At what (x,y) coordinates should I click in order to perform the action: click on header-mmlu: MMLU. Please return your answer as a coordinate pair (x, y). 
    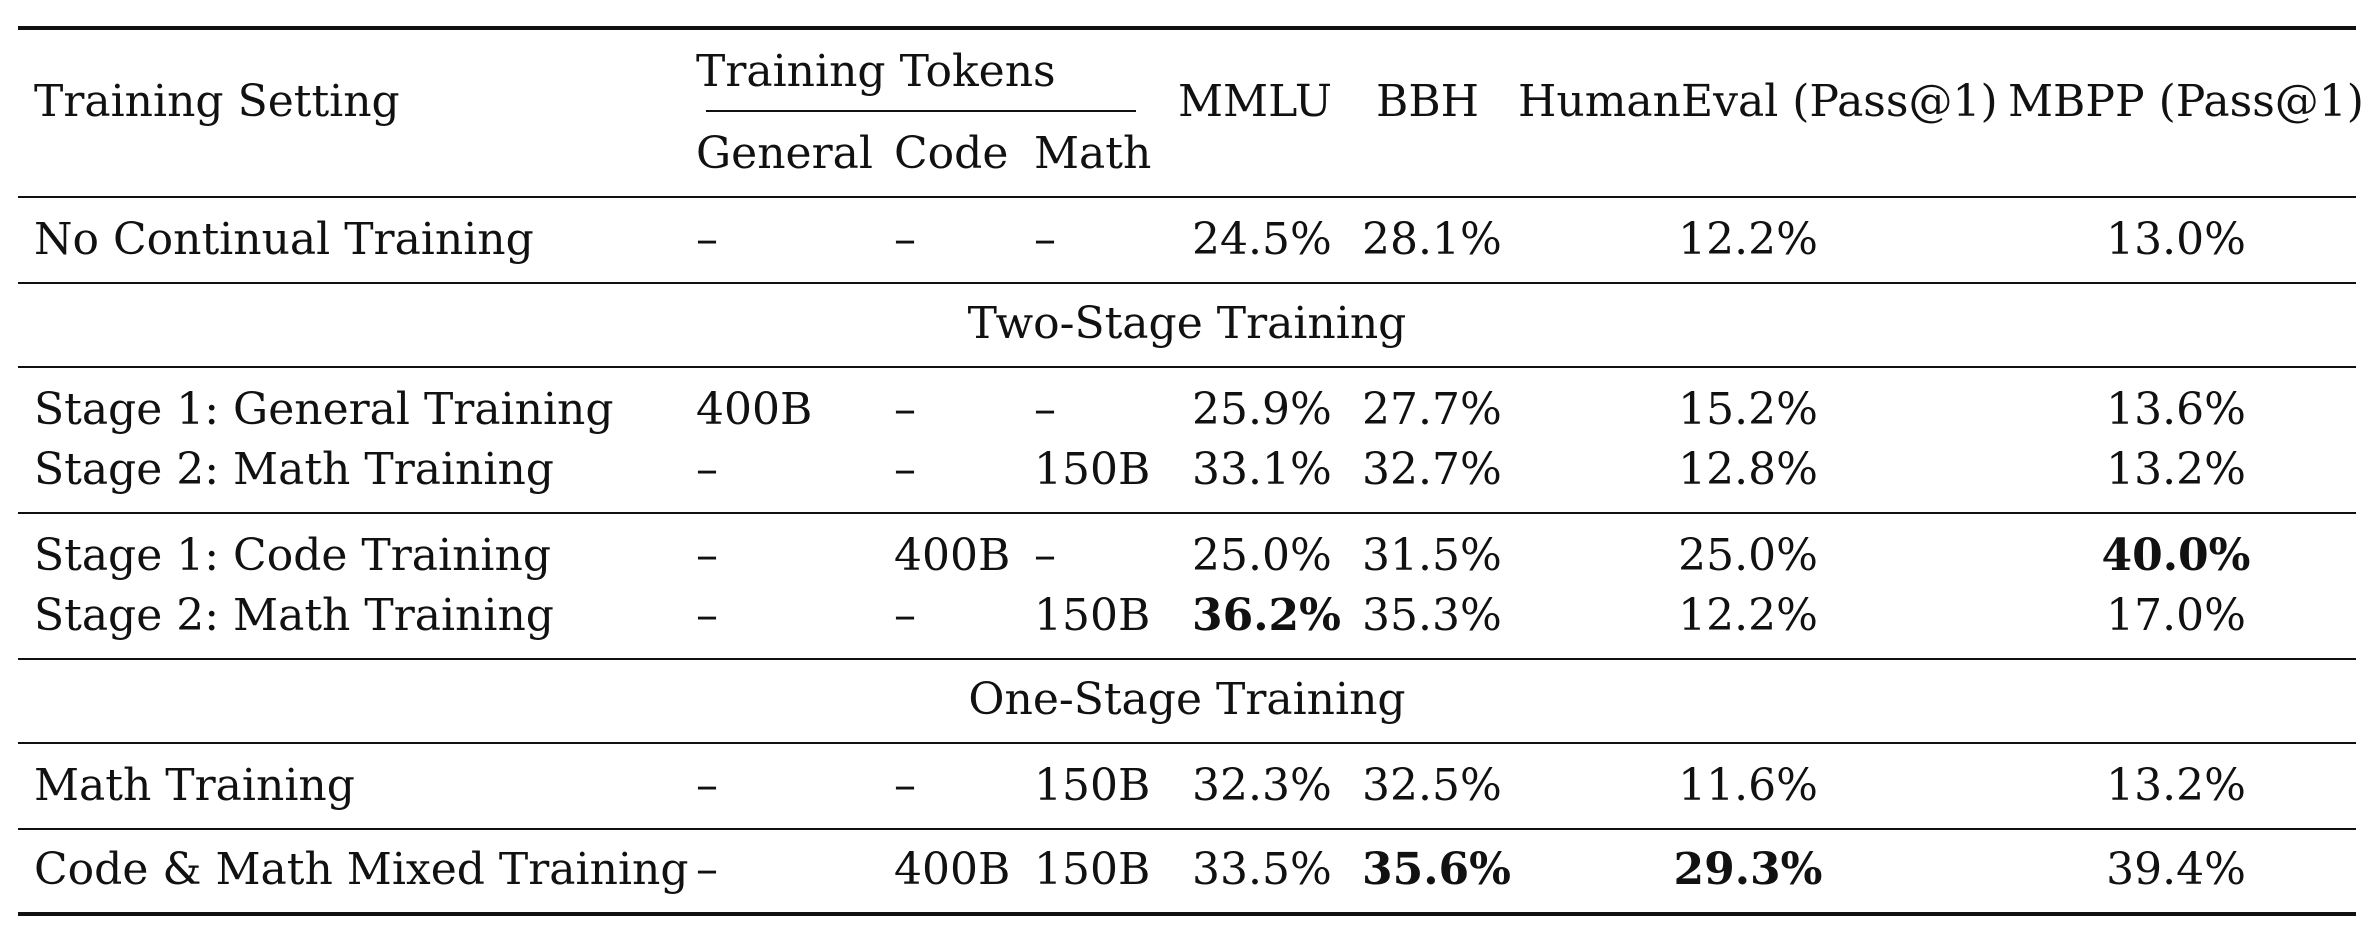
    Looking at the image, I should click on (1255, 101).